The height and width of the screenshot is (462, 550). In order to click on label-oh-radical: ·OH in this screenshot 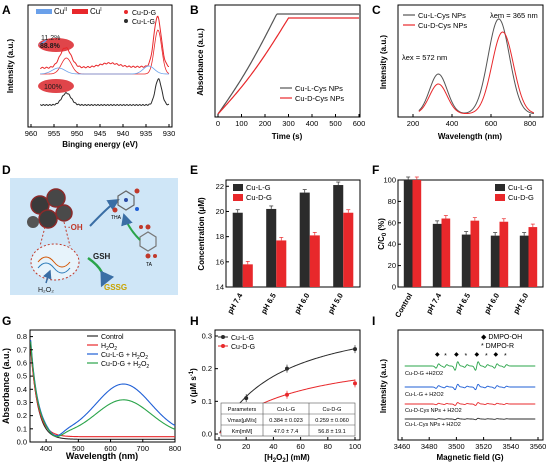, I will do `click(75, 227)`.